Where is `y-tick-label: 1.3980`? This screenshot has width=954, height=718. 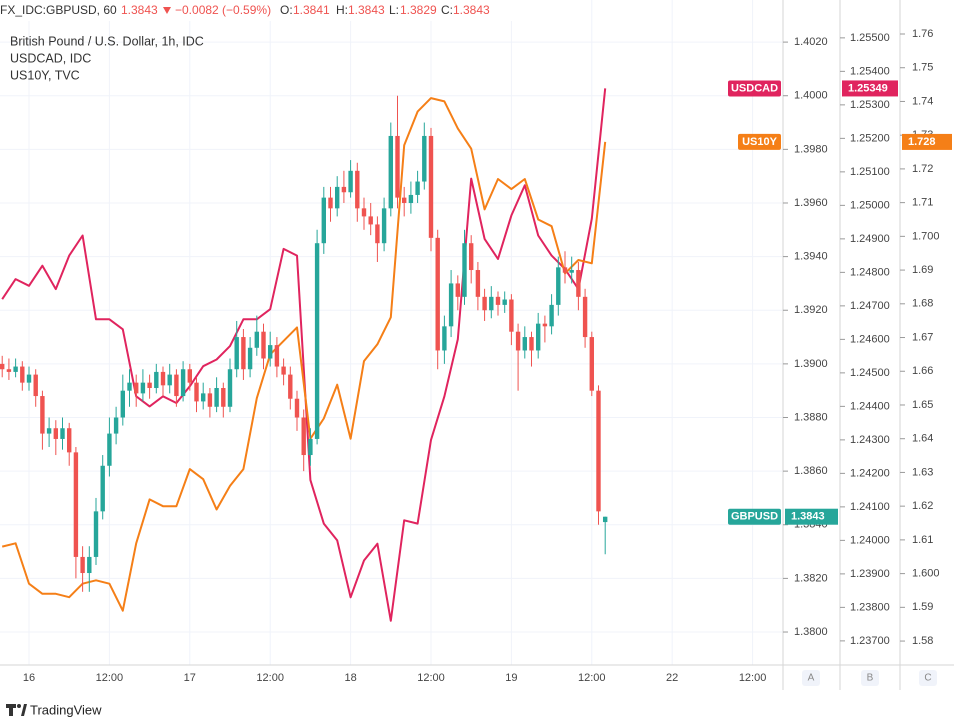
y-tick-label: 1.3980 is located at coordinates (811, 149).